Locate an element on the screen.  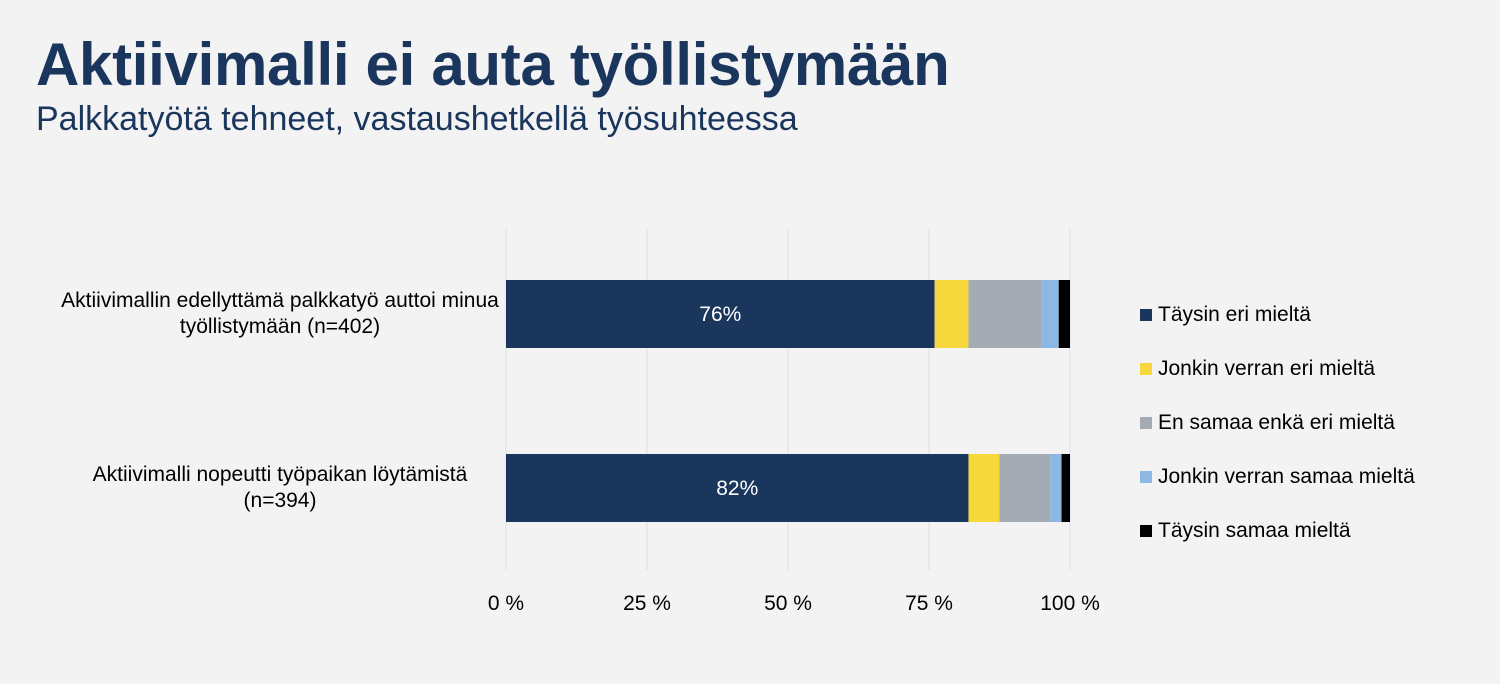
legend-item-taysin-eri: Täysin eri mieltä is located at coordinates (1277, 315).